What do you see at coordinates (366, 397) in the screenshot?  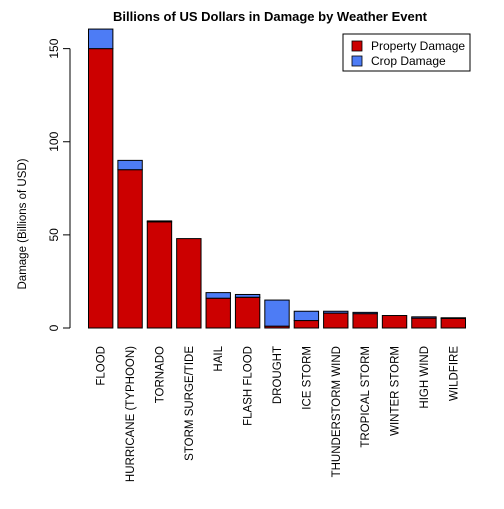 I see `x-tick-label: TROPICAL STORM` at bounding box center [366, 397].